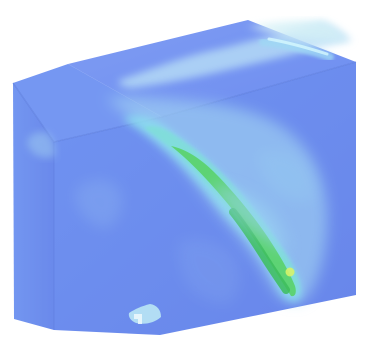 Image resolution: width=382 pixels, height=347 pixels. Describe the element at coordinates (285, 175) in the screenshot. I see `upper-right-soft-patch` at that location.